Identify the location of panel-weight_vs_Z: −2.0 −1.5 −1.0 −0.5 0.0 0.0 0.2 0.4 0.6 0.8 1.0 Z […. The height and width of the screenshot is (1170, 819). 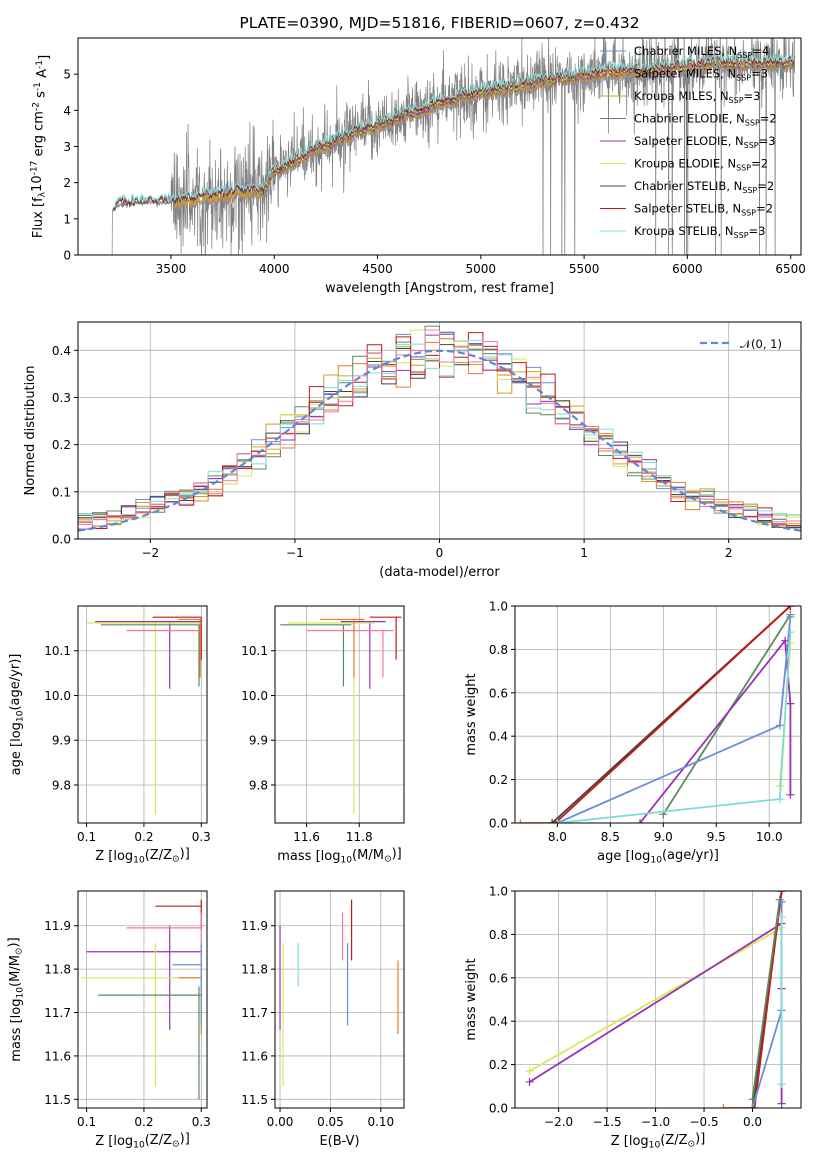
(633, 1018).